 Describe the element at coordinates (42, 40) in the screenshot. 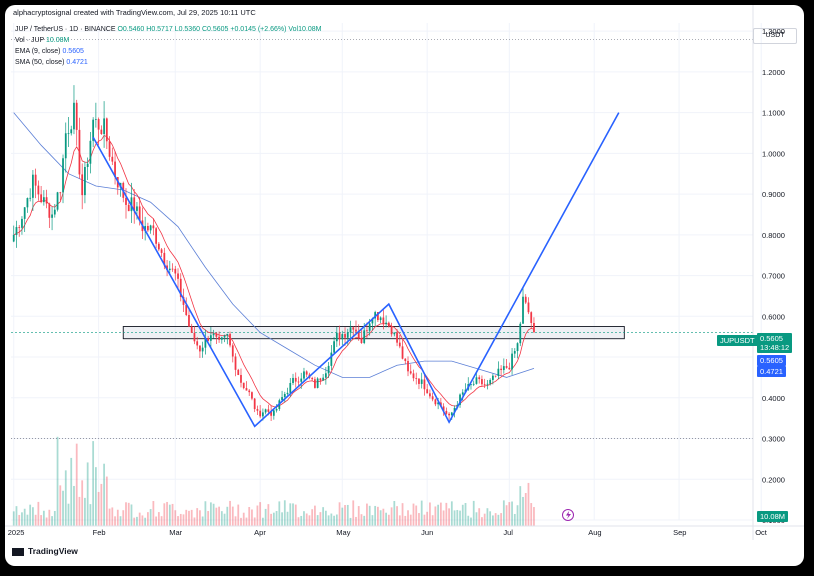

I see `legend-volume-row: Vol · JUP 10.08M` at that location.